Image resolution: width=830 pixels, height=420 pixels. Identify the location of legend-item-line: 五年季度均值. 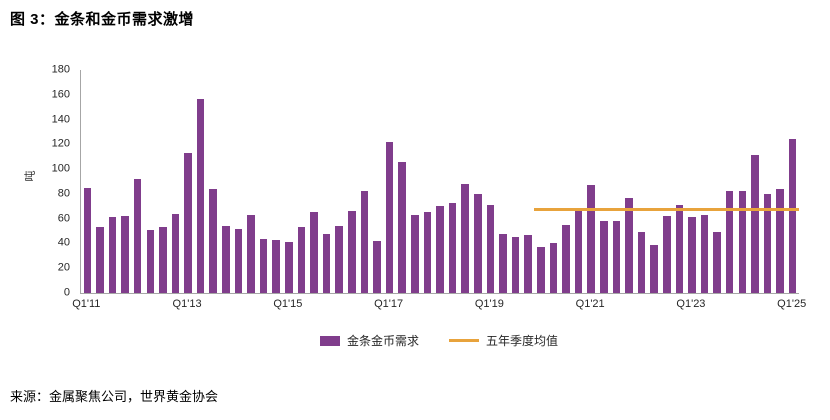
(503, 340).